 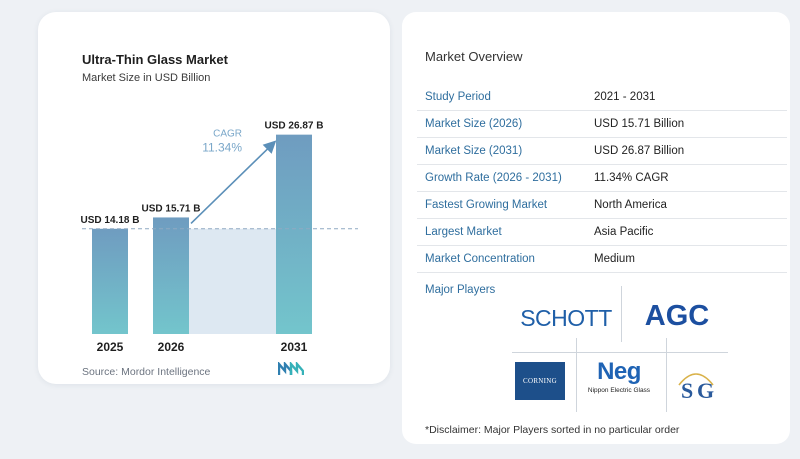 I want to click on overview-row: Study Period 2021 - 2031, so click(x=602, y=97).